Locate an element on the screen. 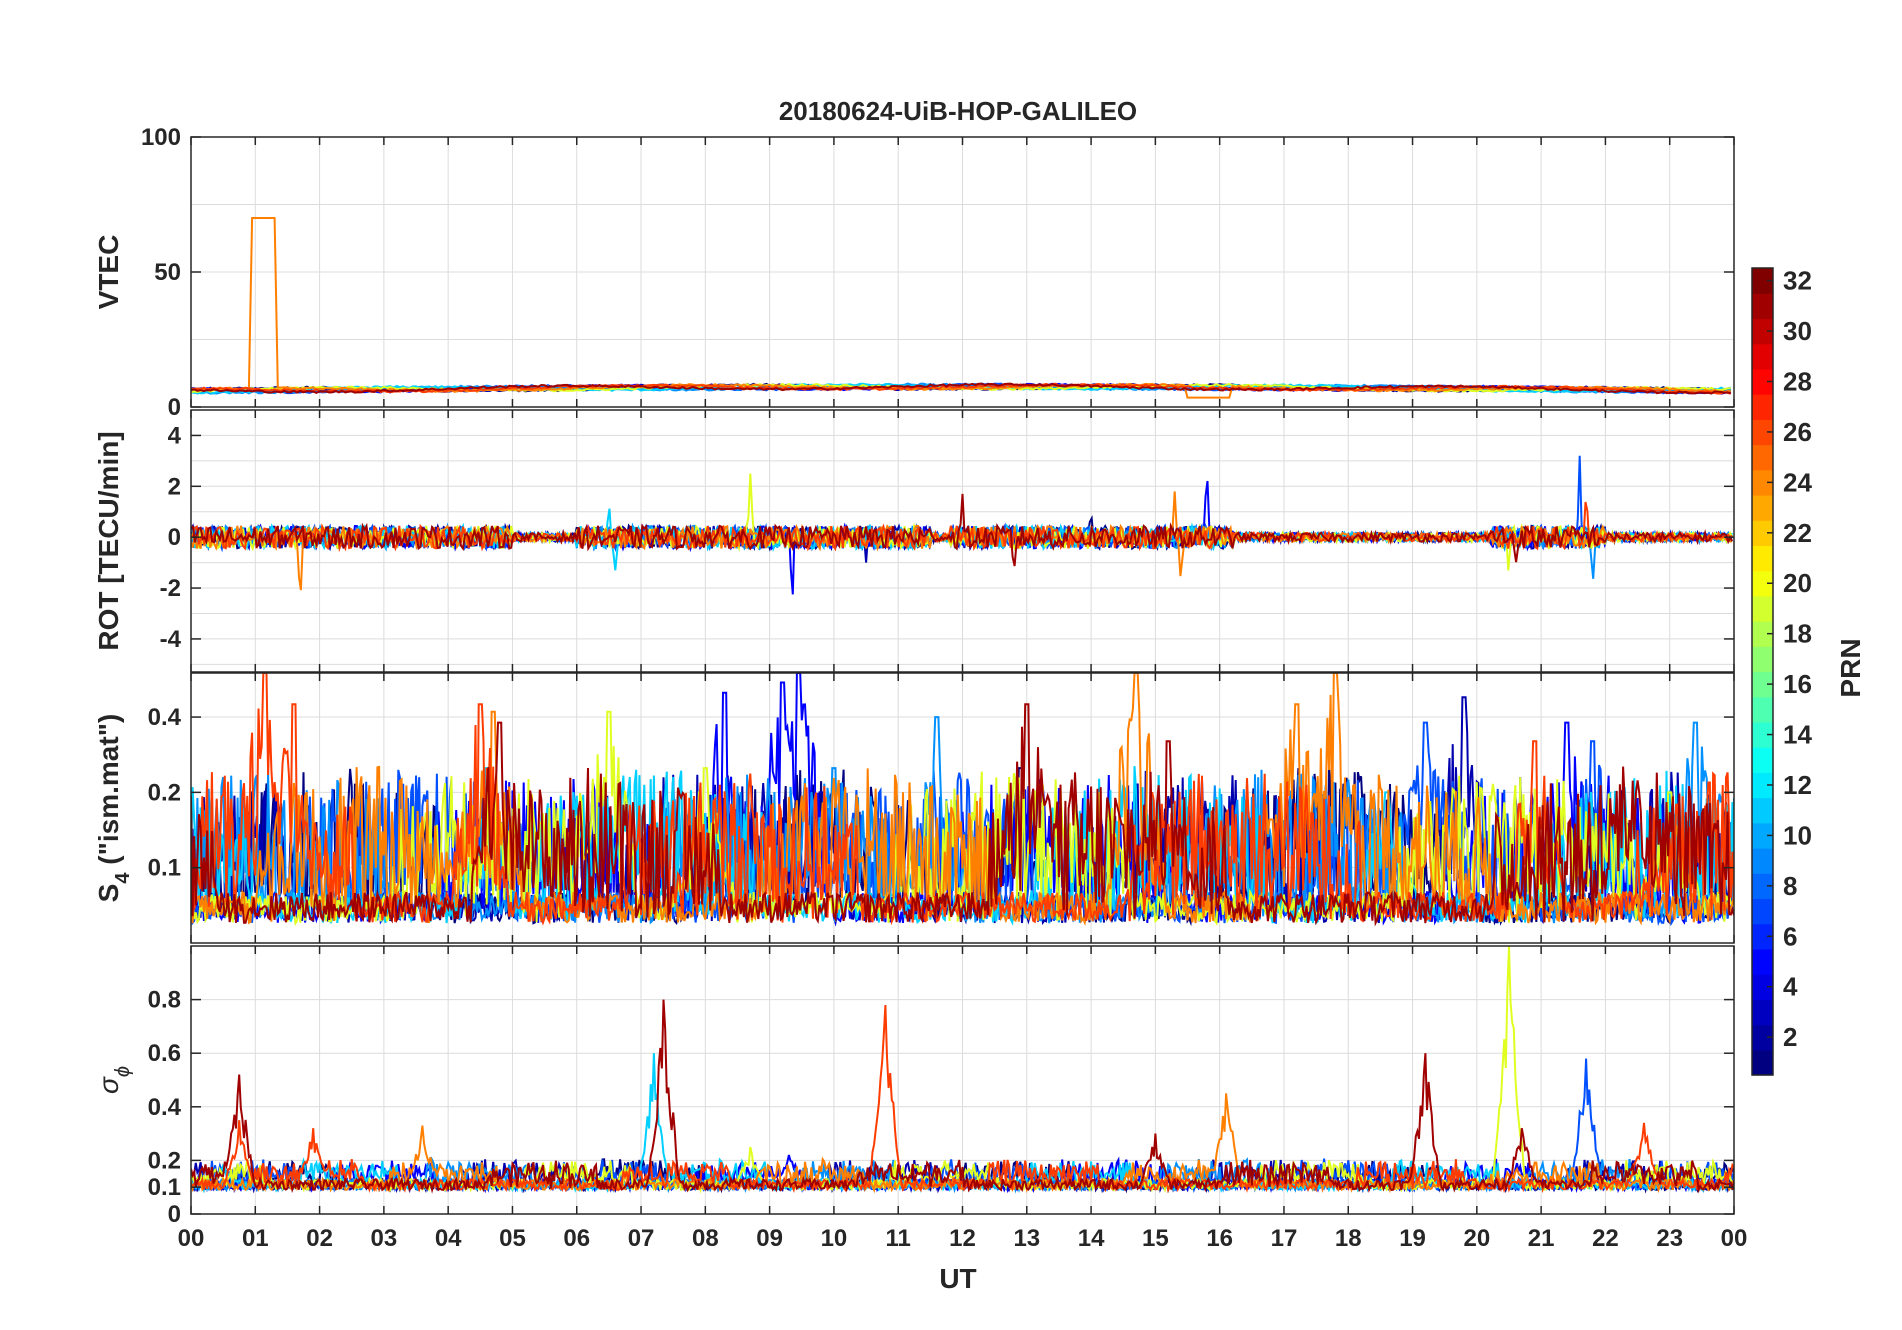 The image size is (1902, 1330). x-tick-label: 23 is located at coordinates (1669, 1238).